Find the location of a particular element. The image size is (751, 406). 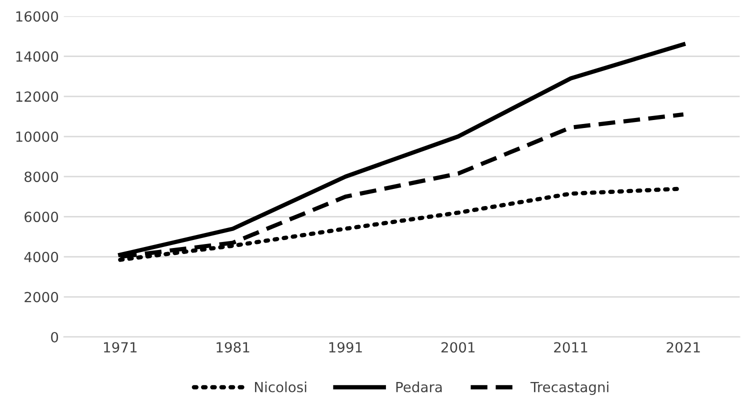

y-tick-label: 14000 is located at coordinates (37, 56).